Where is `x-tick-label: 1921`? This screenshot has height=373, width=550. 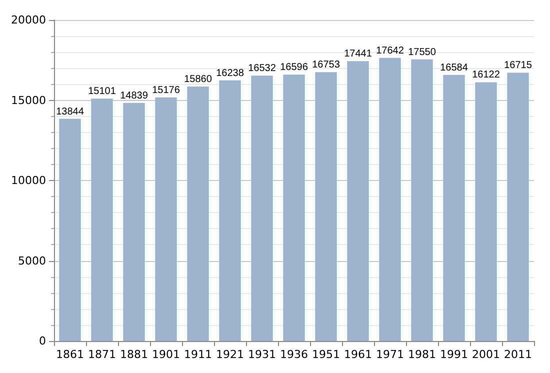 x-tick-label: 1921 is located at coordinates (230, 354).